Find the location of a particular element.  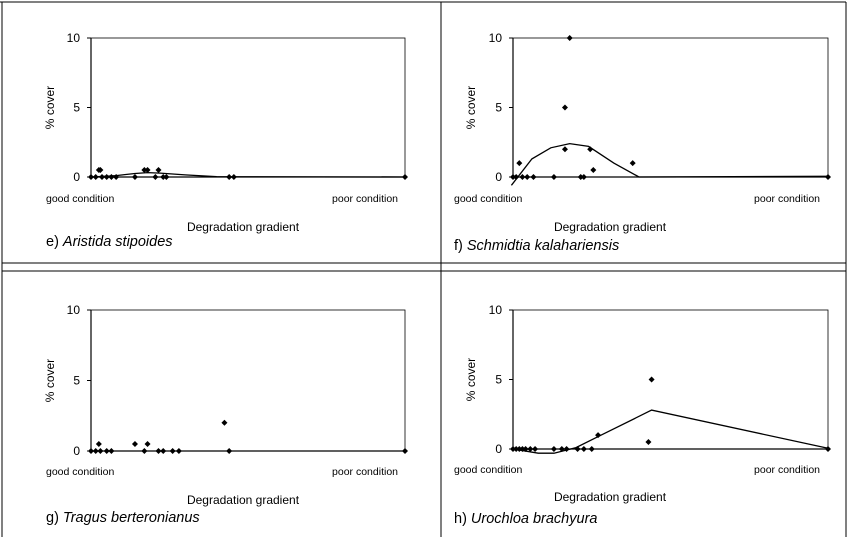

panel-caption: g) Tragus berteronianus is located at coordinates (123, 518).